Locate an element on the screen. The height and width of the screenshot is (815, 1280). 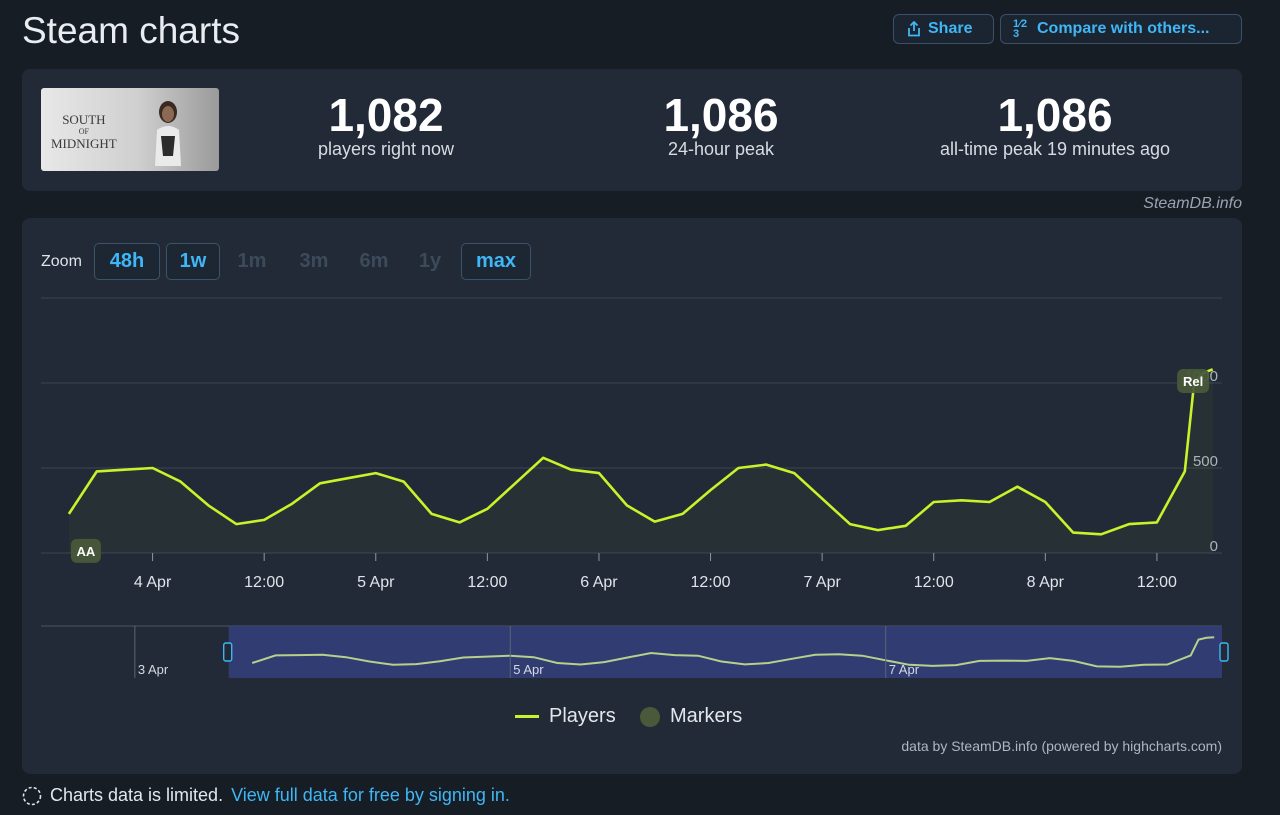
dashed-circle-icon is located at coordinates (32, 795).